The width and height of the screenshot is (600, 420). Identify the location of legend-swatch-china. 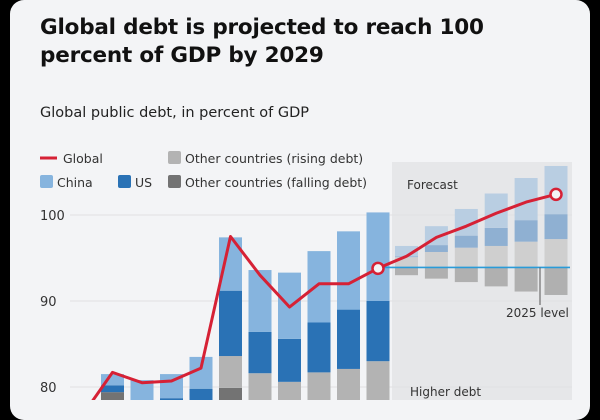
(46, 181).